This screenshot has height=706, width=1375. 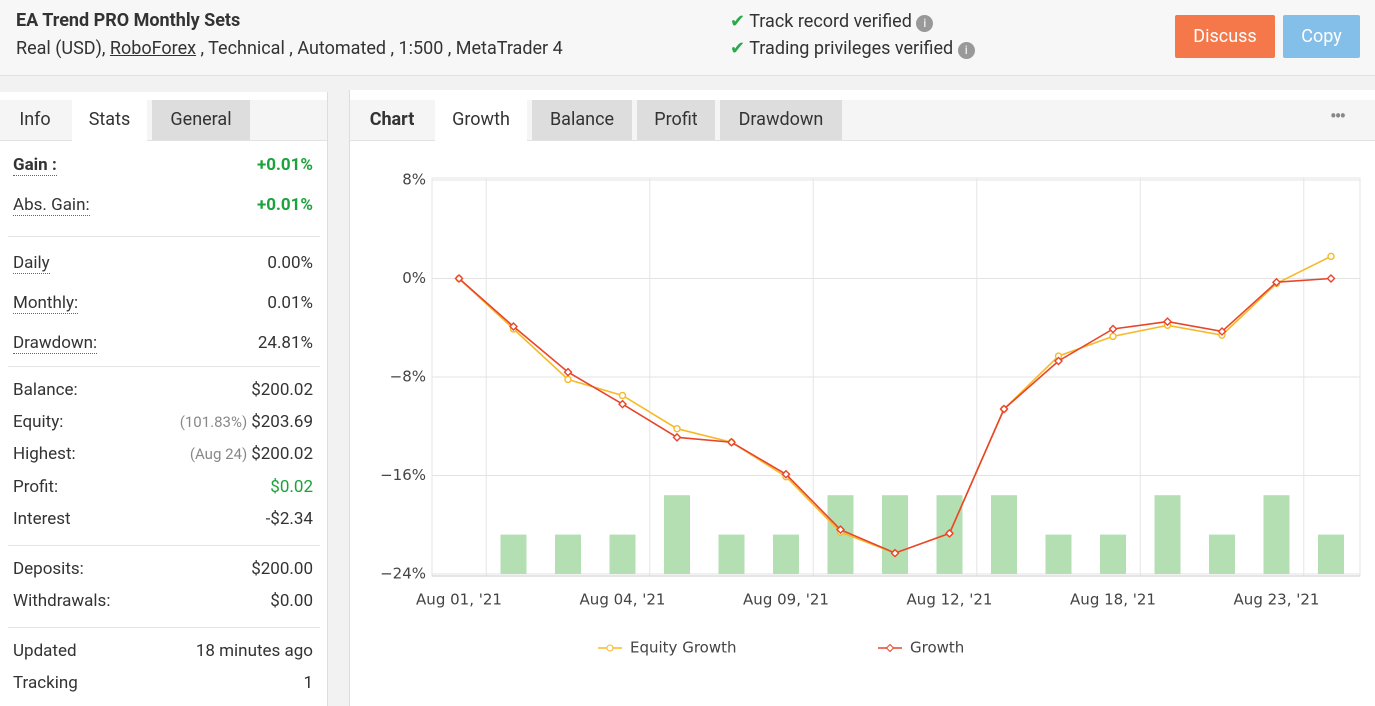 What do you see at coordinates (31, 263) in the screenshot?
I see `stat-label: Daily` at bounding box center [31, 263].